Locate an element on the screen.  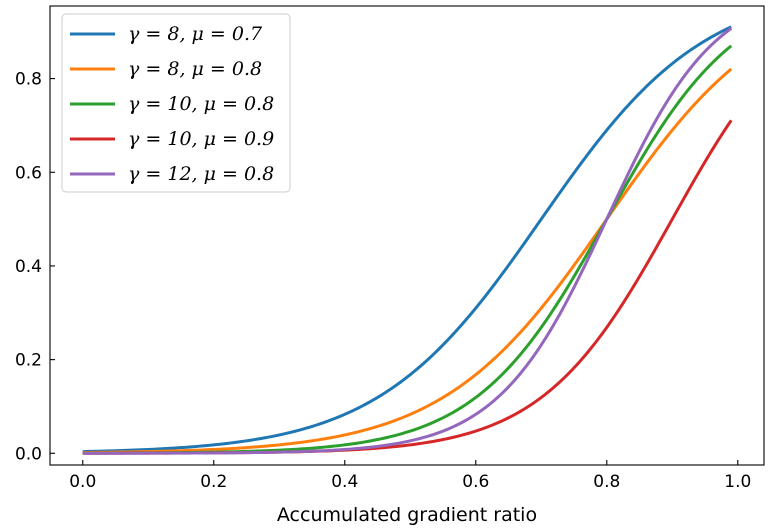
x-tick-label: 0.2 is located at coordinates (213, 482).